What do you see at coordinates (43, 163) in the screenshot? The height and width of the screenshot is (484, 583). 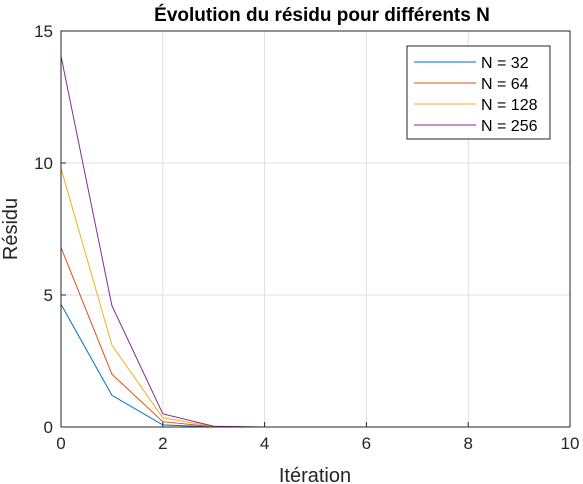 I see `y-tick-label: 10` at bounding box center [43, 163].